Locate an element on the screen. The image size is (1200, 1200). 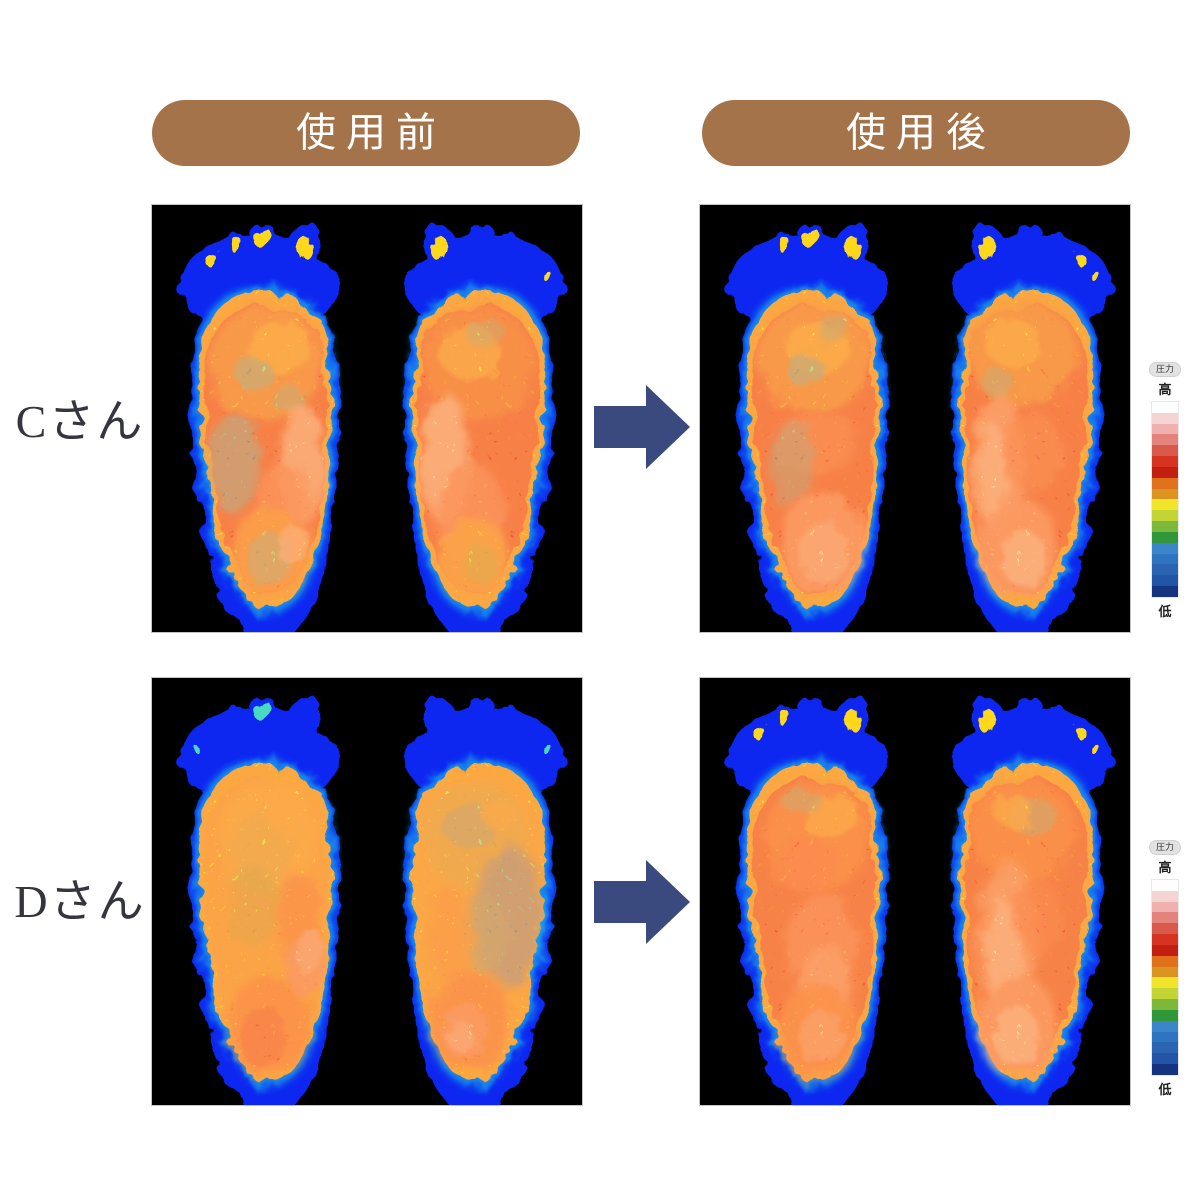
heatmap-panel-c-after is located at coordinates (915, 418).